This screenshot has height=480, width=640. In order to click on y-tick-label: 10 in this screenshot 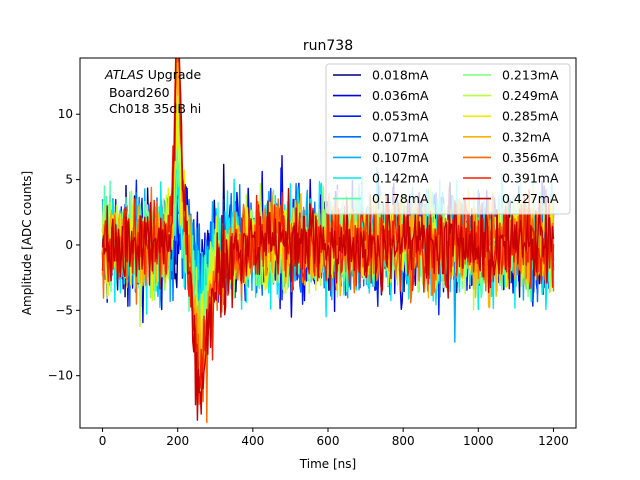, I will do `click(65, 114)`.